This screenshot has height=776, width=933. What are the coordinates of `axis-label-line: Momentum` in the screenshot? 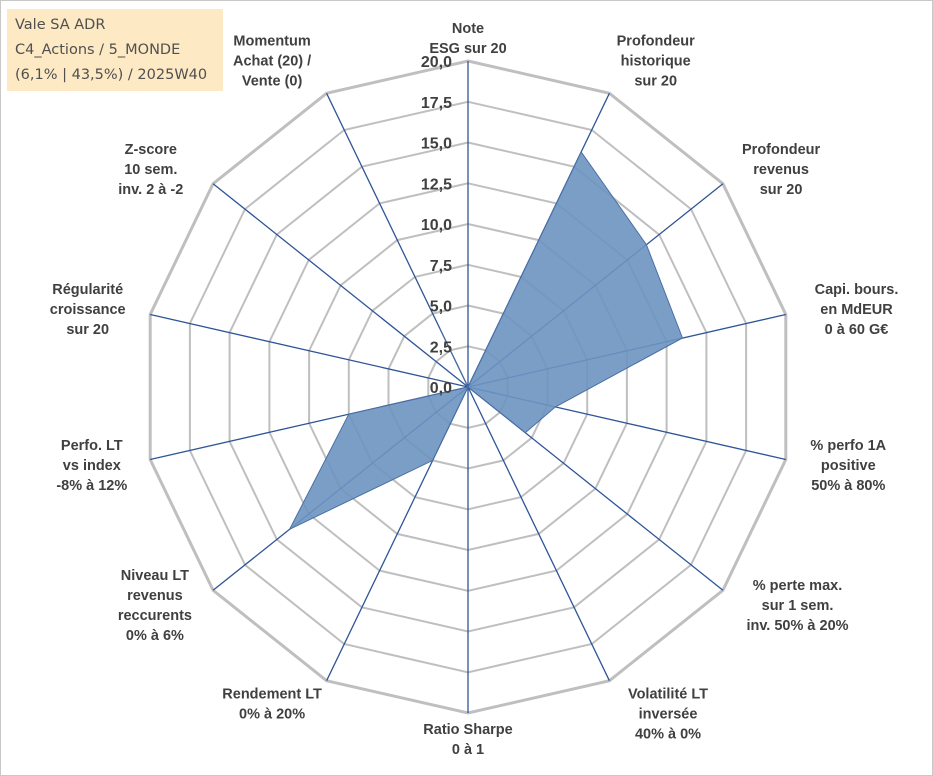 It's located at (271, 41).